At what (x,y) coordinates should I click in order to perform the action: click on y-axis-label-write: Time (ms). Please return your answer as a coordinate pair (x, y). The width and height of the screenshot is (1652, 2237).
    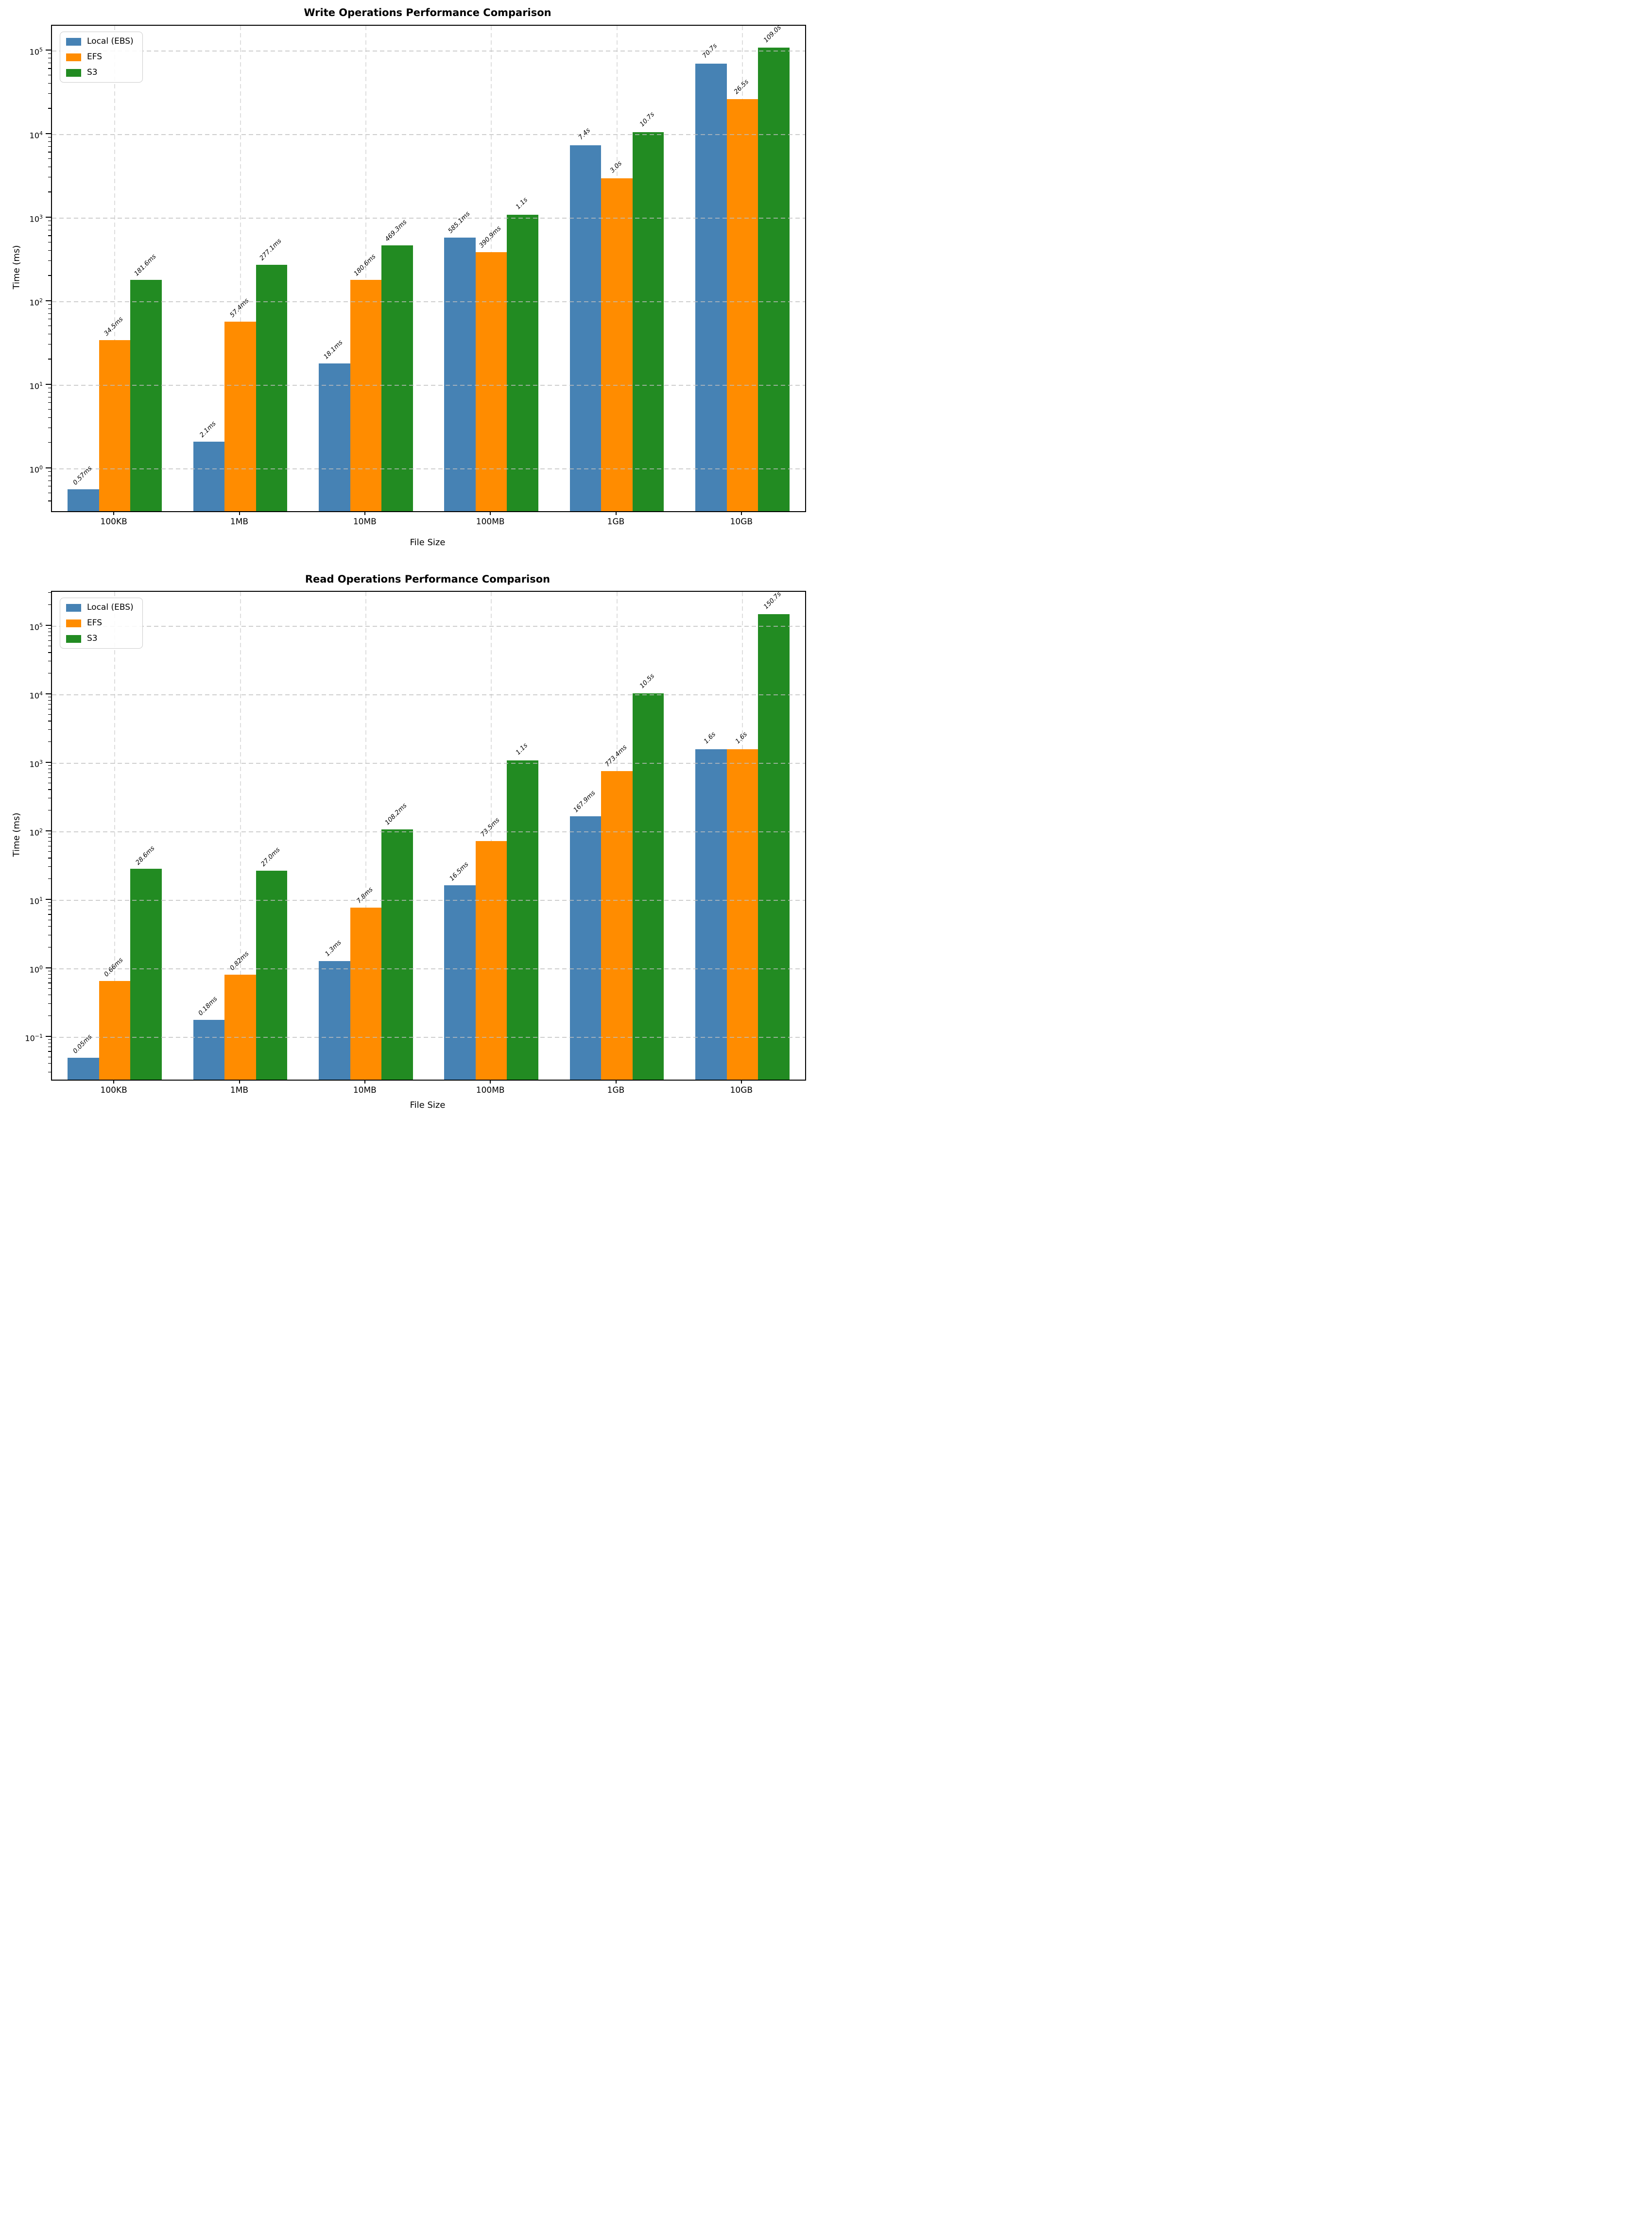
    Looking at the image, I should click on (16, 267).